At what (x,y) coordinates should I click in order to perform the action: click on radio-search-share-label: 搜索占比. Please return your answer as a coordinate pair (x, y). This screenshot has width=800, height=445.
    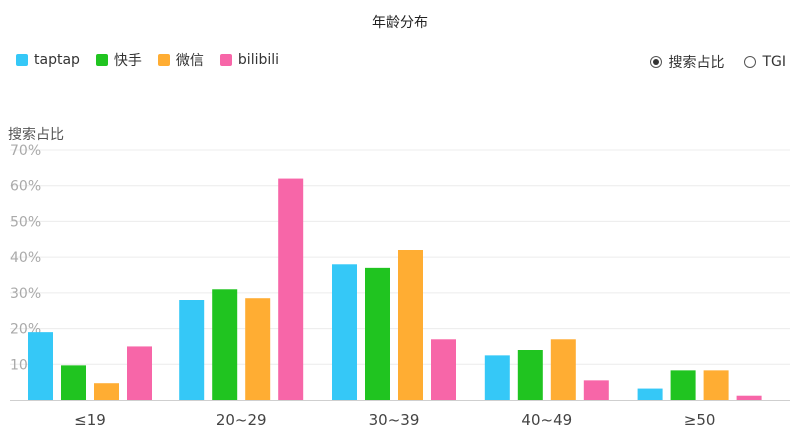
    Looking at the image, I should click on (696, 63).